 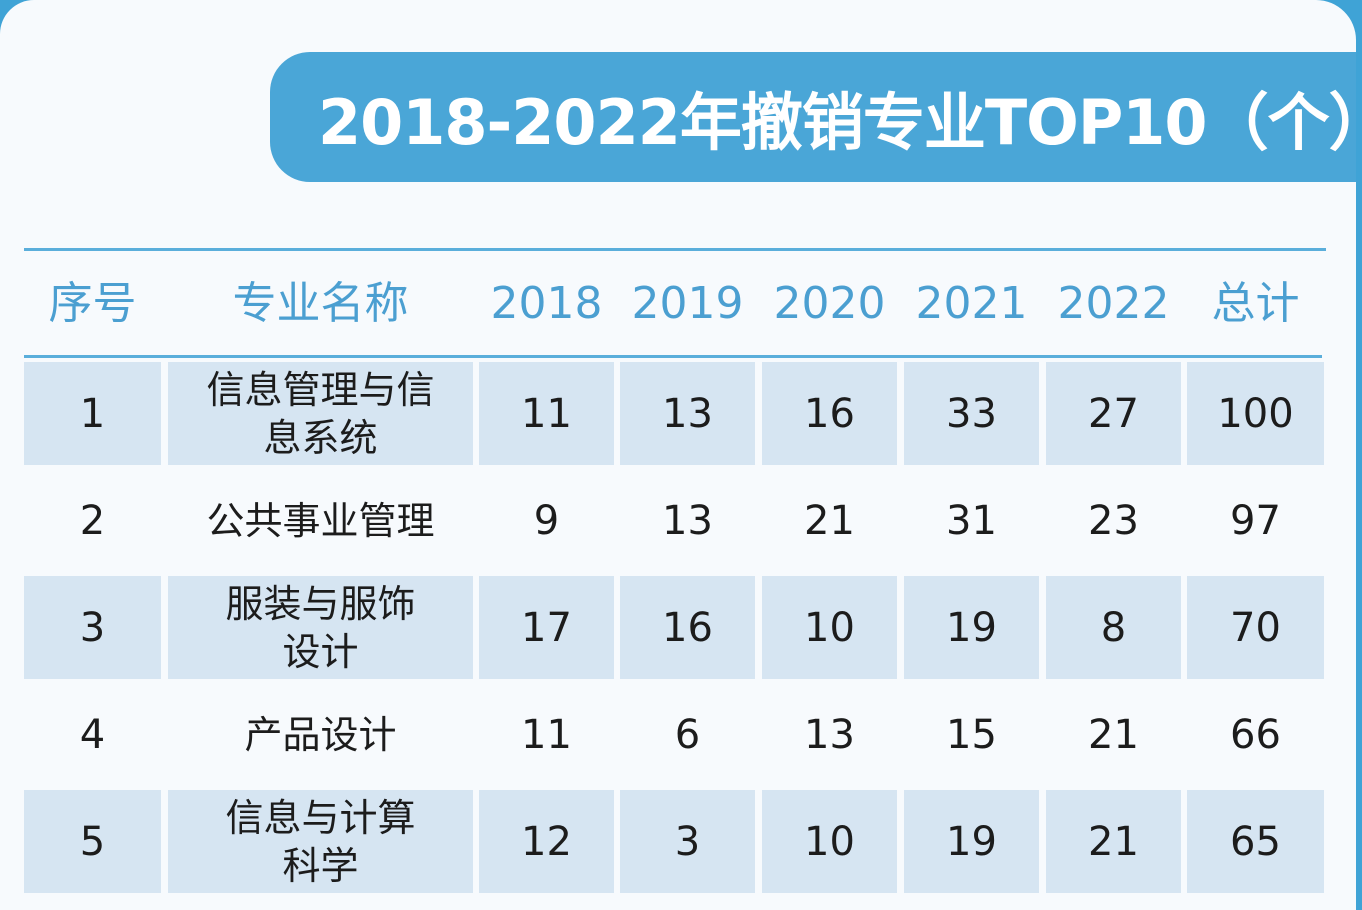 What do you see at coordinates (1255, 734) in the screenshot?
I see `total-cell: 66` at bounding box center [1255, 734].